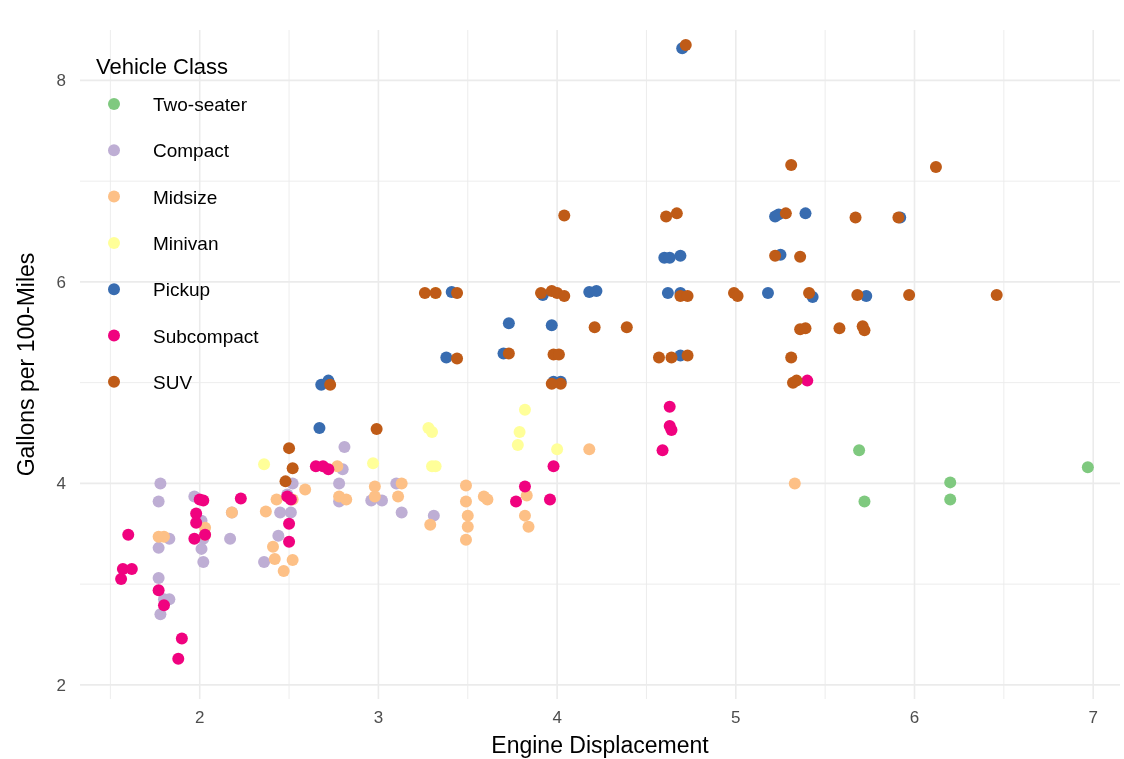 The height and width of the screenshot is (759, 1124). I want to click on y-tick-label: 4, so click(61, 484).